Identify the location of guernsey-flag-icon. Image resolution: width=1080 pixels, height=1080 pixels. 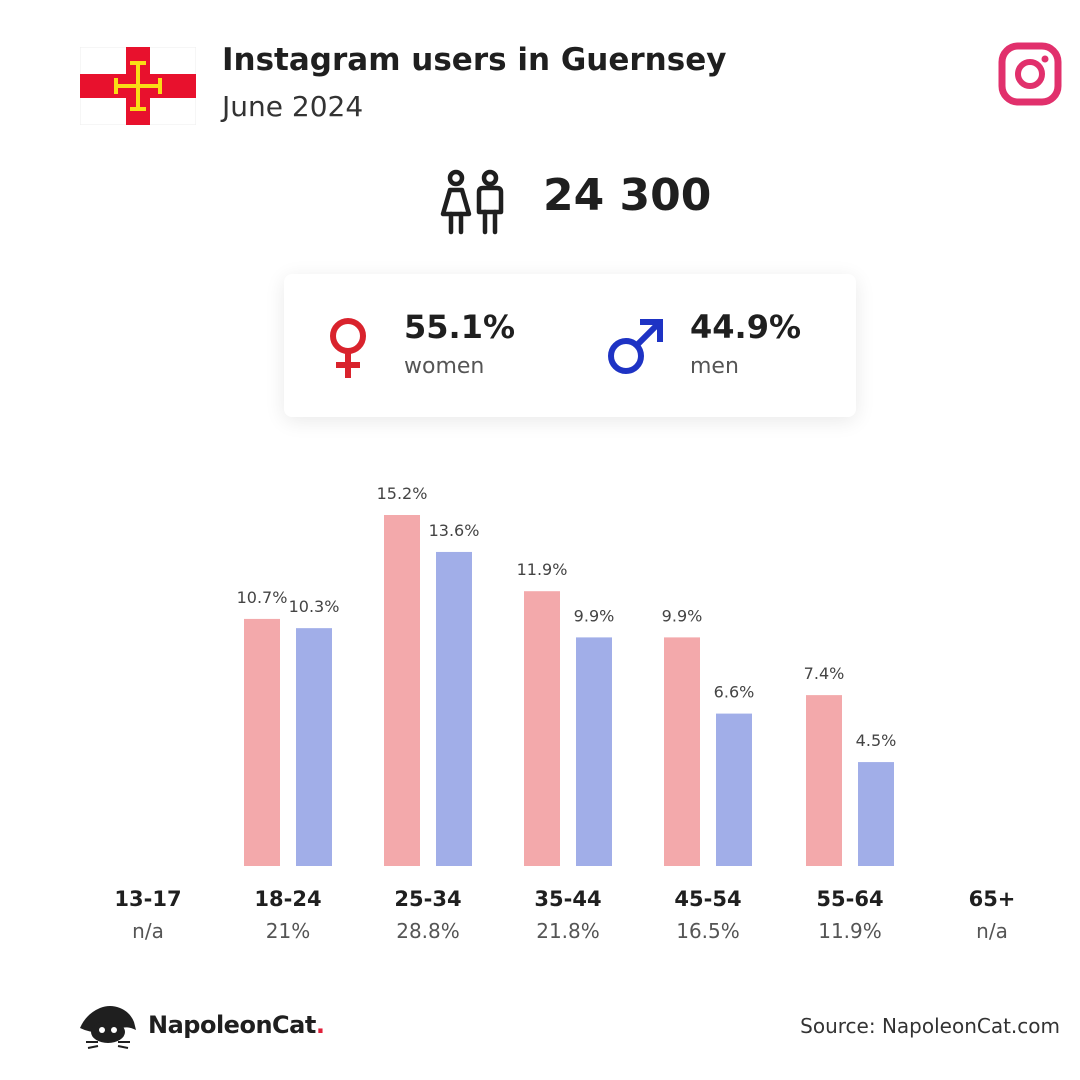
(138, 86).